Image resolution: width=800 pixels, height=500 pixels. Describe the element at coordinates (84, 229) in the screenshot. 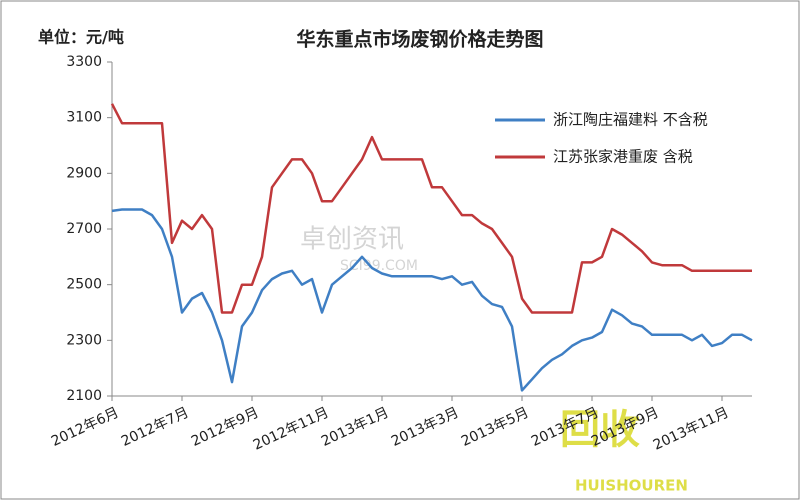

I see `y-tick-label: 2700` at that location.